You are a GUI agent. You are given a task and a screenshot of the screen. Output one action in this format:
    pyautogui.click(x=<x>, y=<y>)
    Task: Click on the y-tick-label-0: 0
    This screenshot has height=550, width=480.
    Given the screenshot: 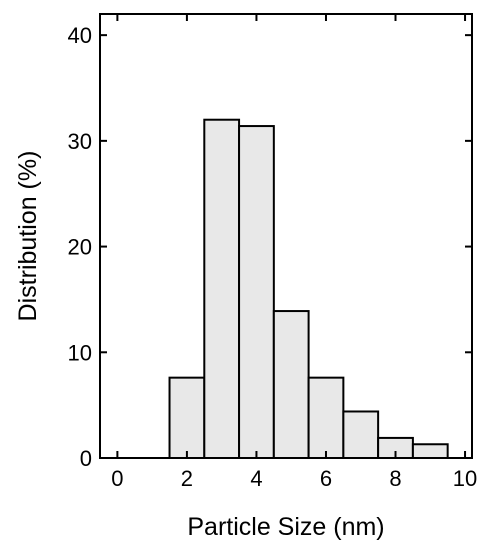 What is the action you would take?
    pyautogui.click(x=86, y=458)
    